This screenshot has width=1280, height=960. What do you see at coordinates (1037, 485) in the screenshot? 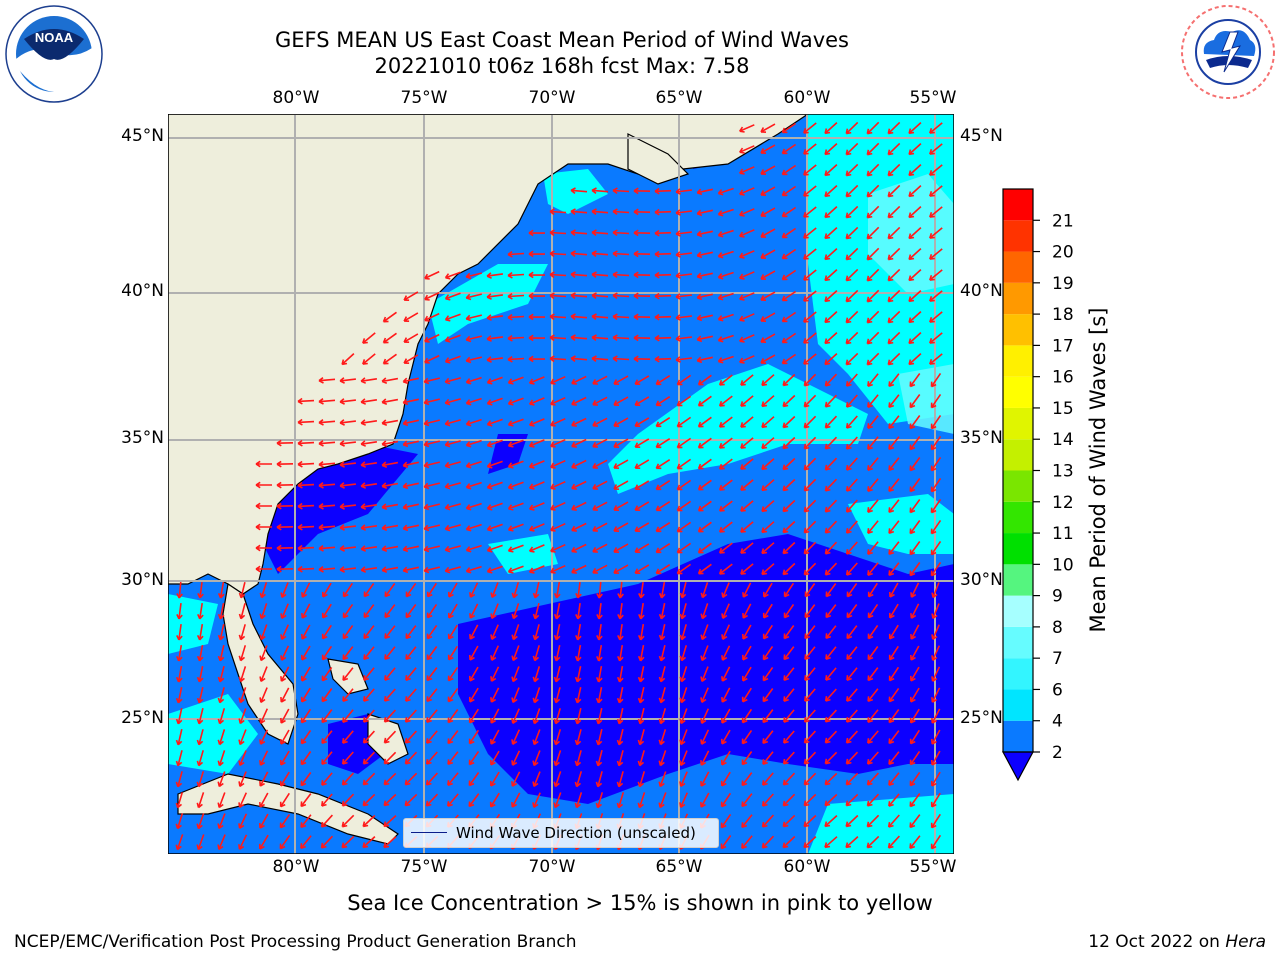
I see `colorbar: 2 4 6 7 8 9 10 11 12 13 14 15 16 17 18 19 20 21` at bounding box center [1037, 485].